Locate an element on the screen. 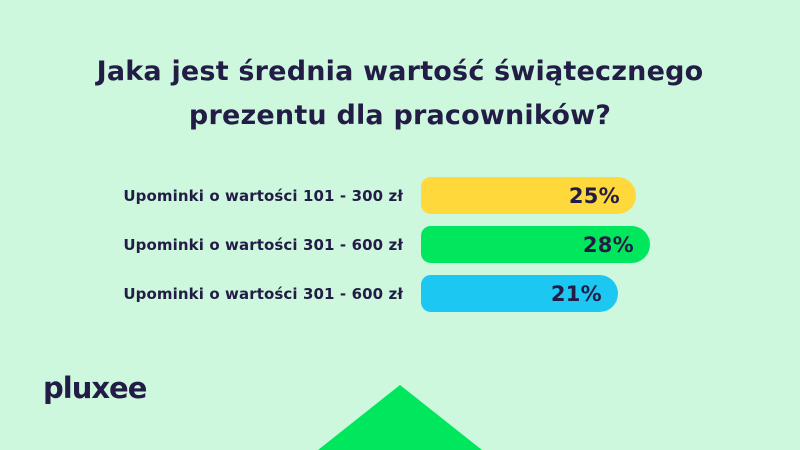  bar: 25% is located at coordinates (528, 195).